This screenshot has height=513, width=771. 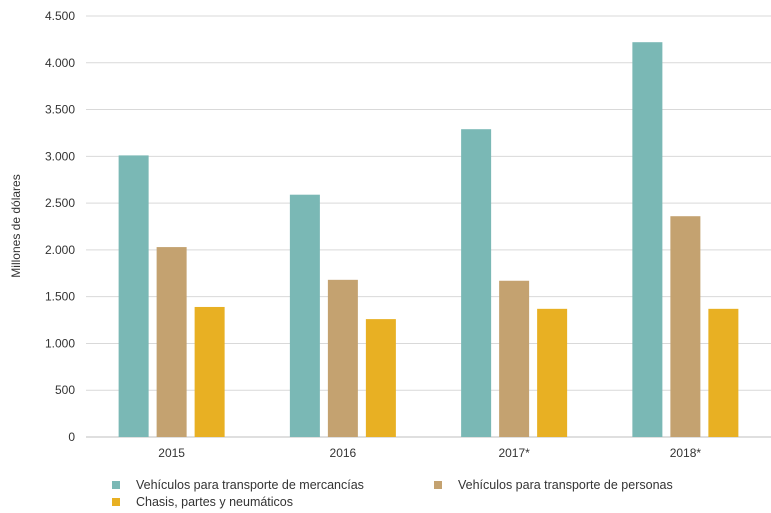 What do you see at coordinates (514, 453) in the screenshot?
I see `x-tick-label: 2017*` at bounding box center [514, 453].